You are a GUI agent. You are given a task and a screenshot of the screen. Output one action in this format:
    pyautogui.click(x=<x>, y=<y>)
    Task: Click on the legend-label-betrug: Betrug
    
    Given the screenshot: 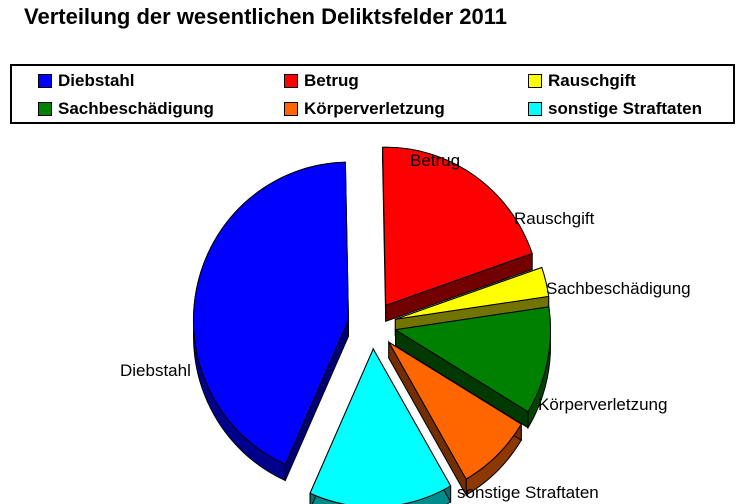 What is the action you would take?
    pyautogui.click(x=331, y=80)
    